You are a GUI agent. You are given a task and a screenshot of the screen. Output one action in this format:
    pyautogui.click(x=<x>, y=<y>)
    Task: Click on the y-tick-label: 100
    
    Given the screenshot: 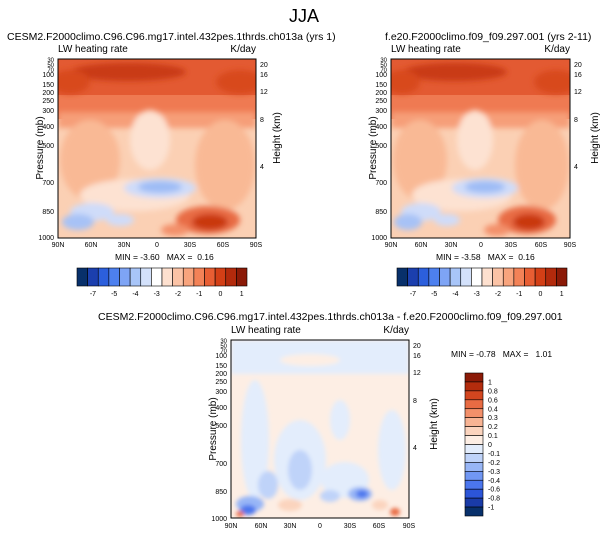 What is the action you would take?
    pyautogui.click(x=381, y=75)
    